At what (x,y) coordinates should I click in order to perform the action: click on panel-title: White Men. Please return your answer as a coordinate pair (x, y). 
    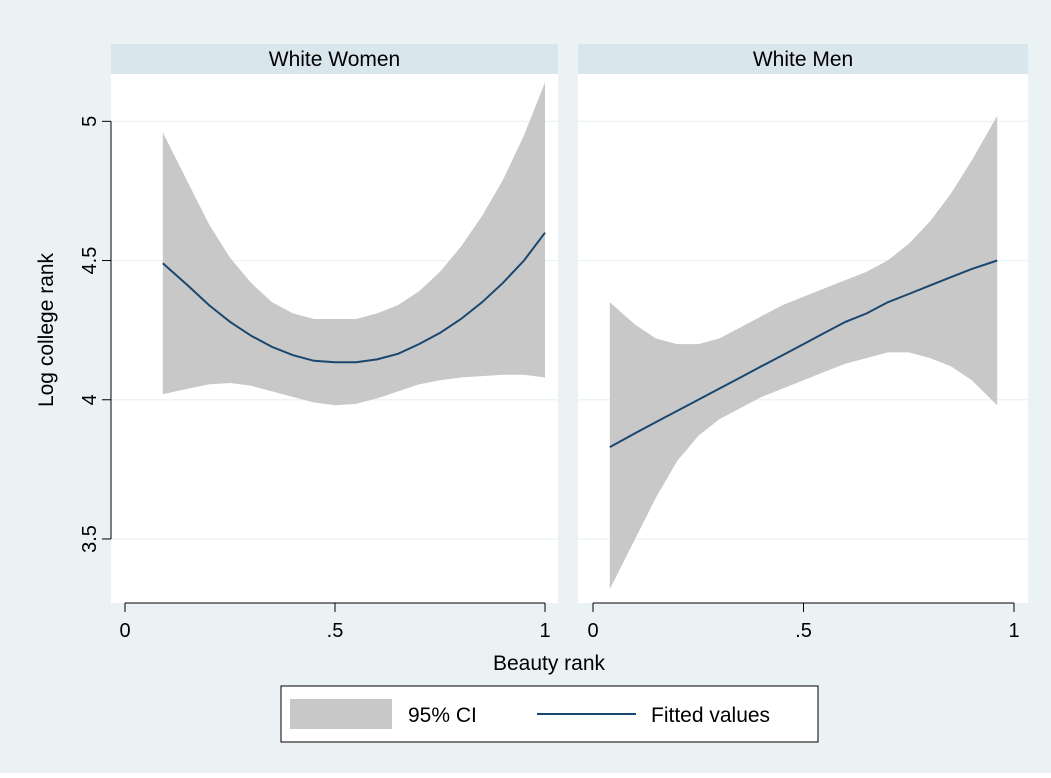
    Looking at the image, I should click on (803, 59).